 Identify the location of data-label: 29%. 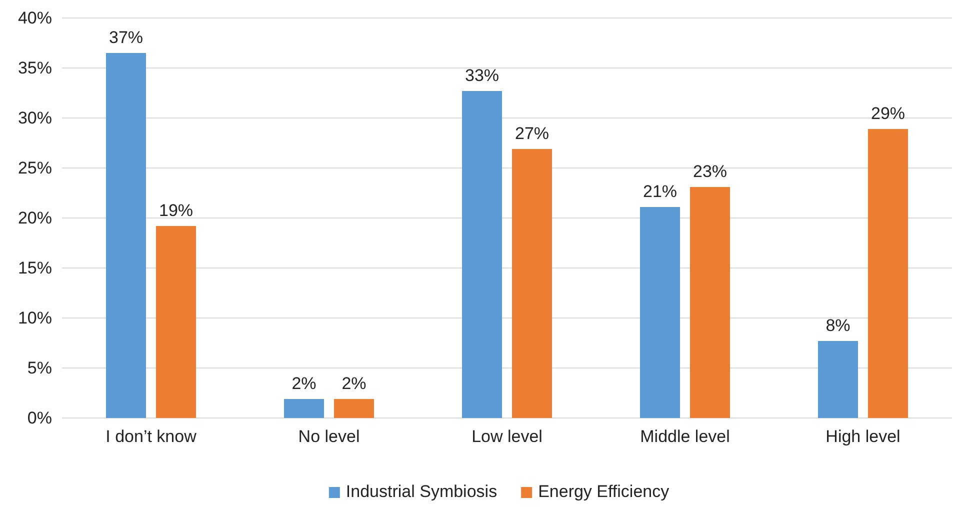
(888, 113).